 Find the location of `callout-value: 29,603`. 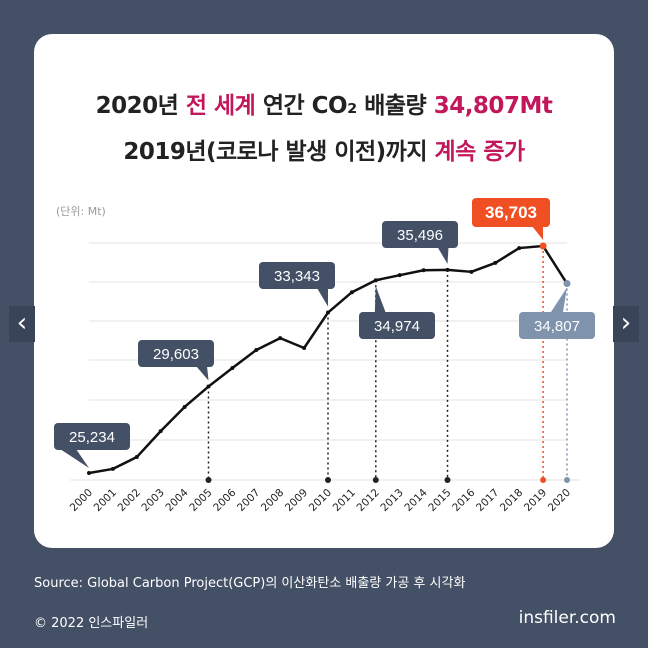

callout-value: 29,603 is located at coordinates (176, 354).